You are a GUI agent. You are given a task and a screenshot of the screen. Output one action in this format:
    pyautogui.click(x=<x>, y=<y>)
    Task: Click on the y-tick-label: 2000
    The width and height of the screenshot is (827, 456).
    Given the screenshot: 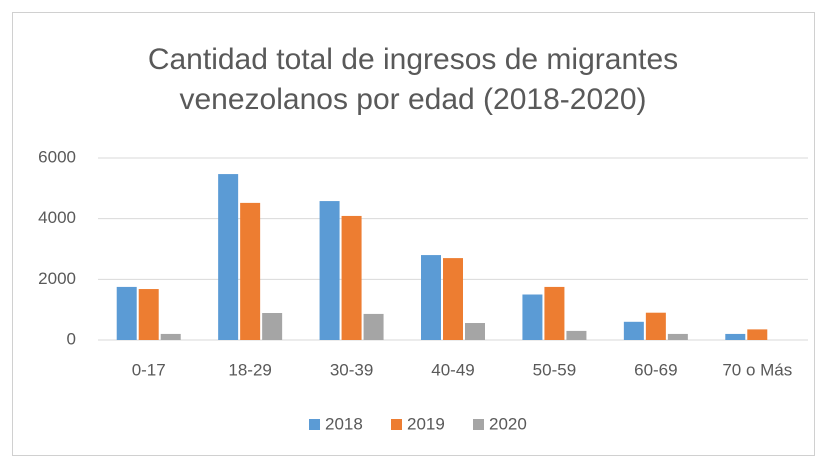 What is the action you would take?
    pyautogui.click(x=57, y=278)
    